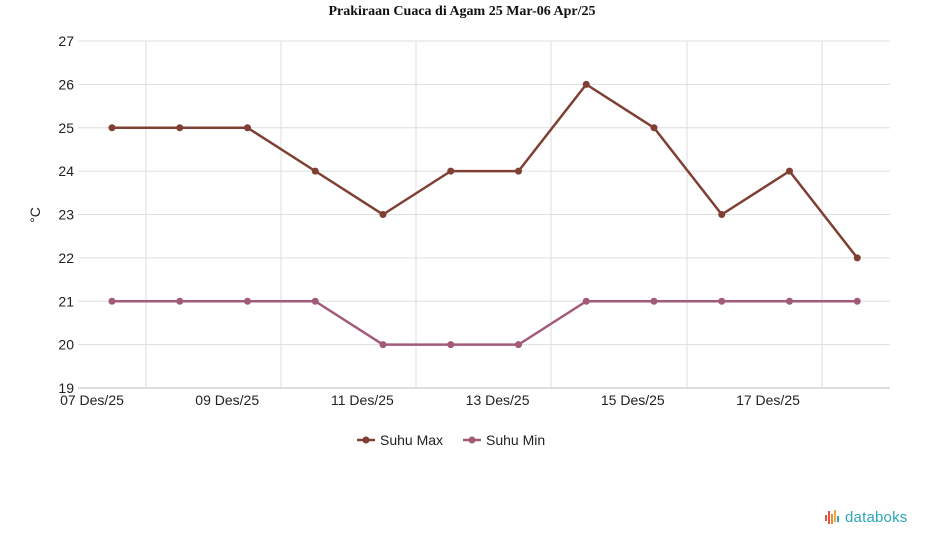 The image size is (925, 547). Describe the element at coordinates (66, 84) in the screenshot. I see `y-tick-label: 26` at that location.